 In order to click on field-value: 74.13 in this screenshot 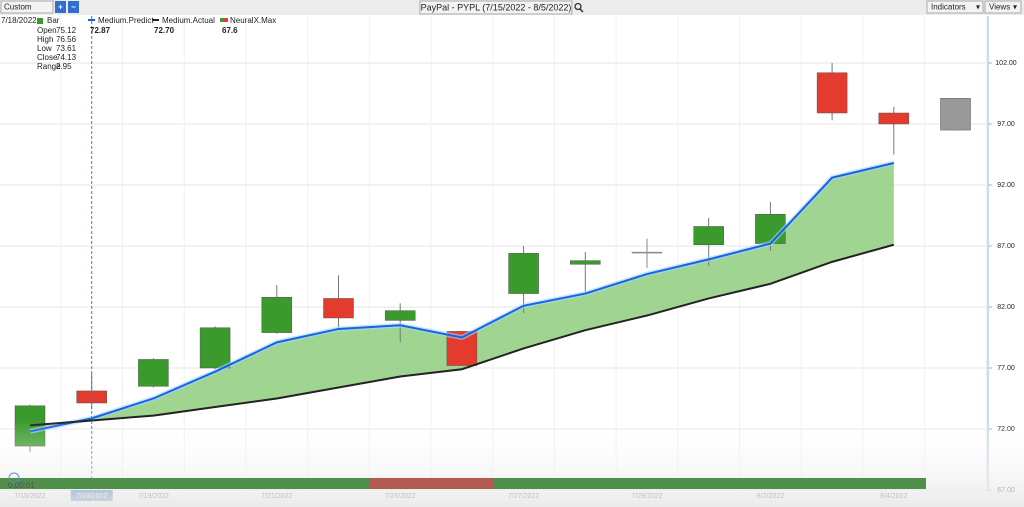, I will do `click(66, 57)`.